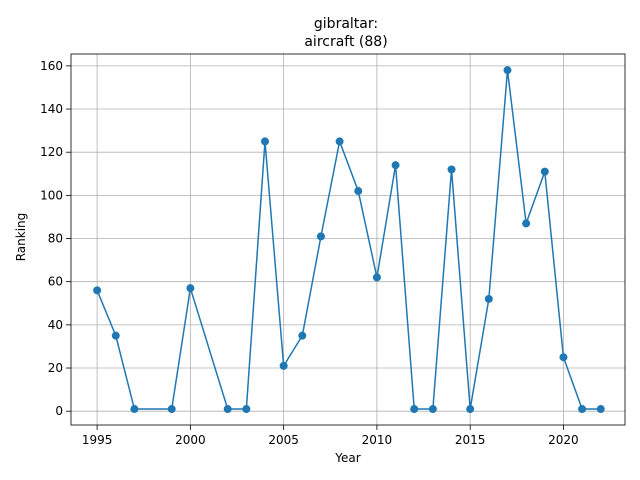 This screenshot has width=640, height=480. What do you see at coordinates (55, 368) in the screenshot?
I see `y-tick-label: 20` at bounding box center [55, 368].